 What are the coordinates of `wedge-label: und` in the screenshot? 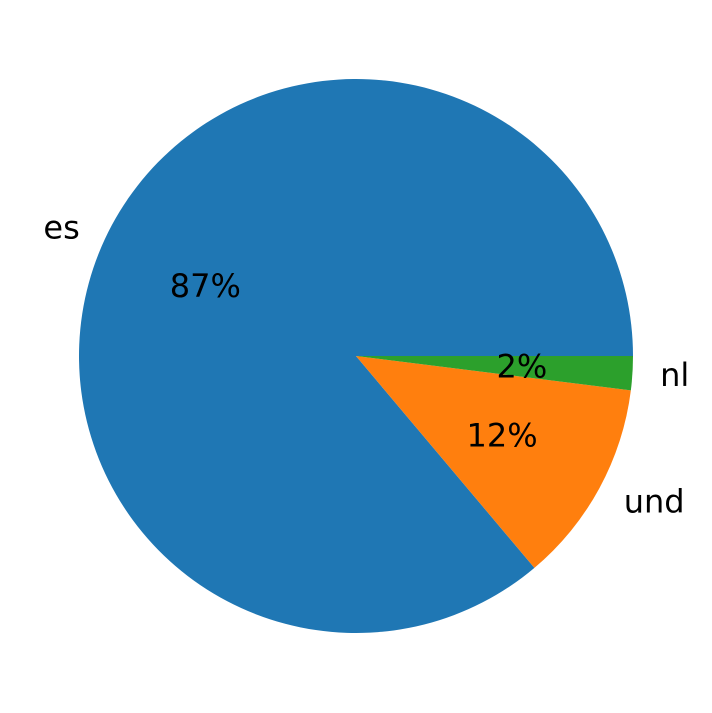 It's located at (654, 501).